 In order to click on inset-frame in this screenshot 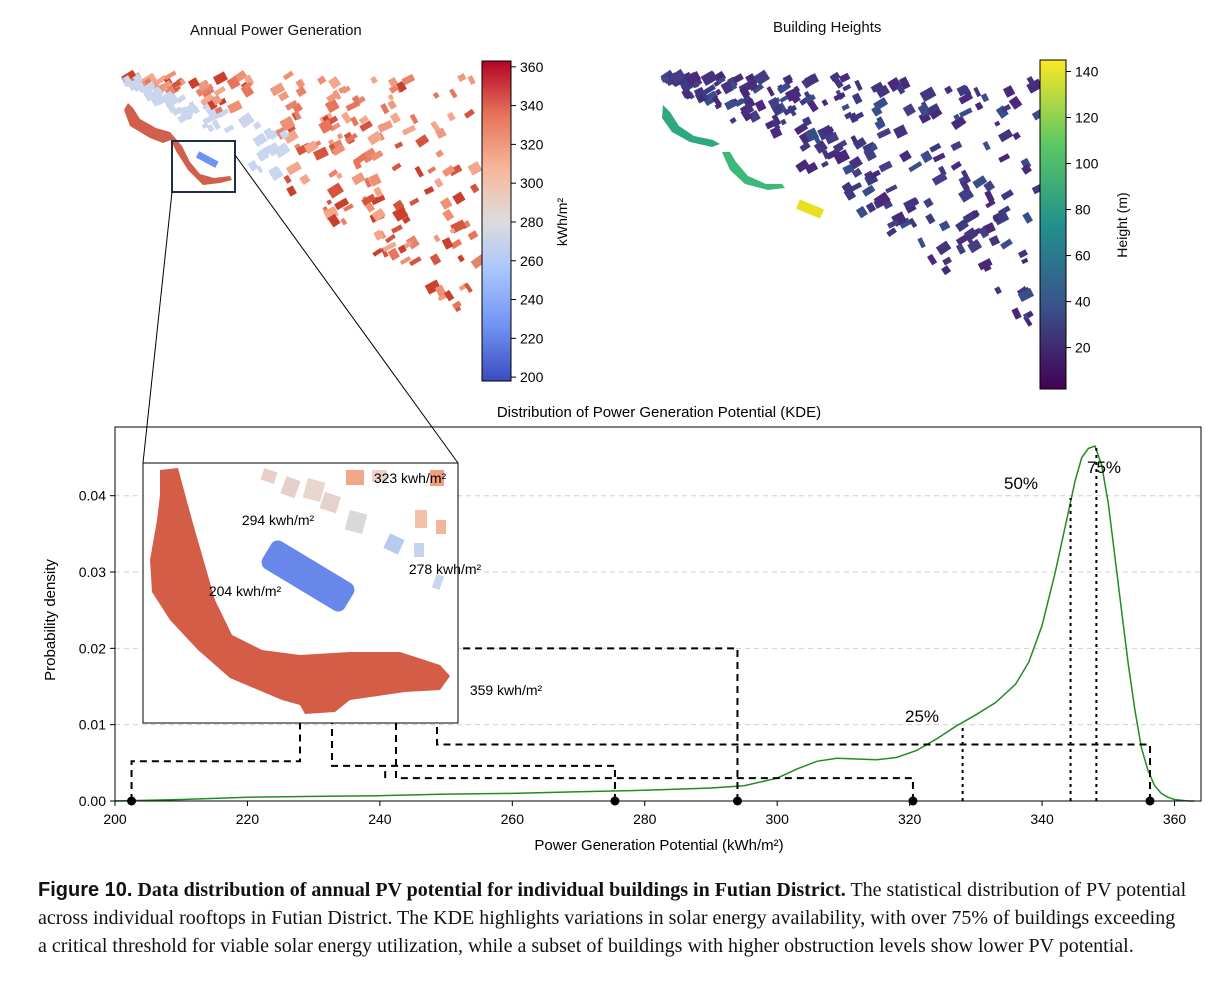, I will do `click(300, 593)`.